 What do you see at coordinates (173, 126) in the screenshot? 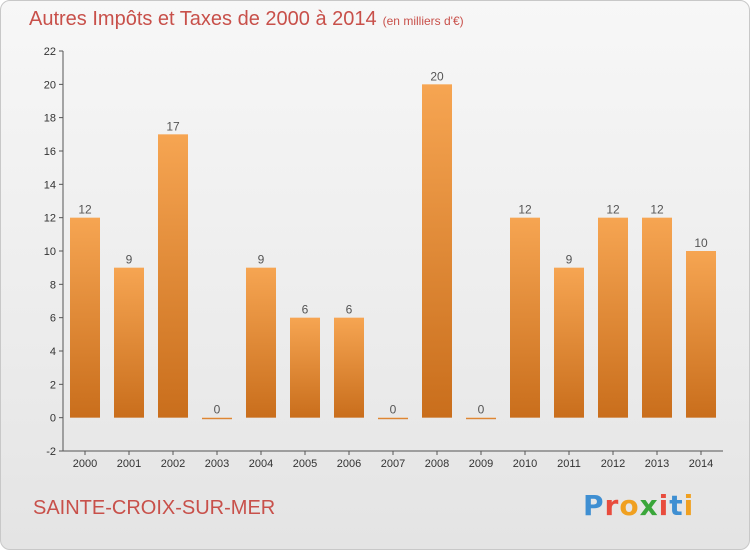
I see `data-label: 17` at bounding box center [173, 126].